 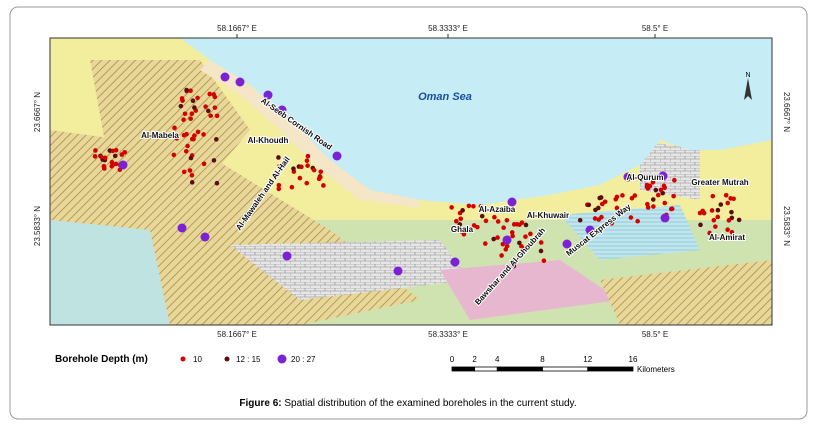 I want to click on longitude-label: 58.5° E, so click(x=655, y=334).